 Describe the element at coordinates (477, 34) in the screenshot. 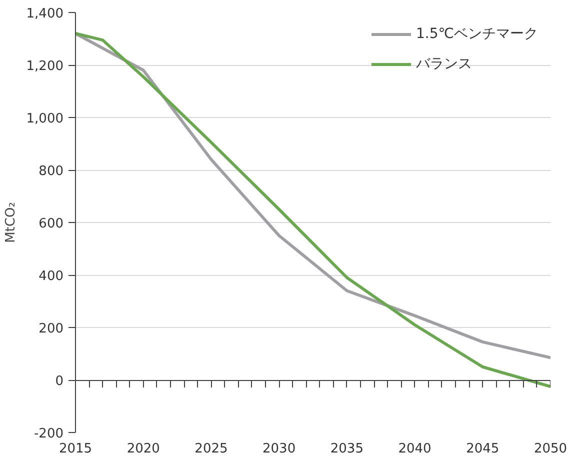

I see `legend-label: 1.5℃ベンチマーク` at that location.